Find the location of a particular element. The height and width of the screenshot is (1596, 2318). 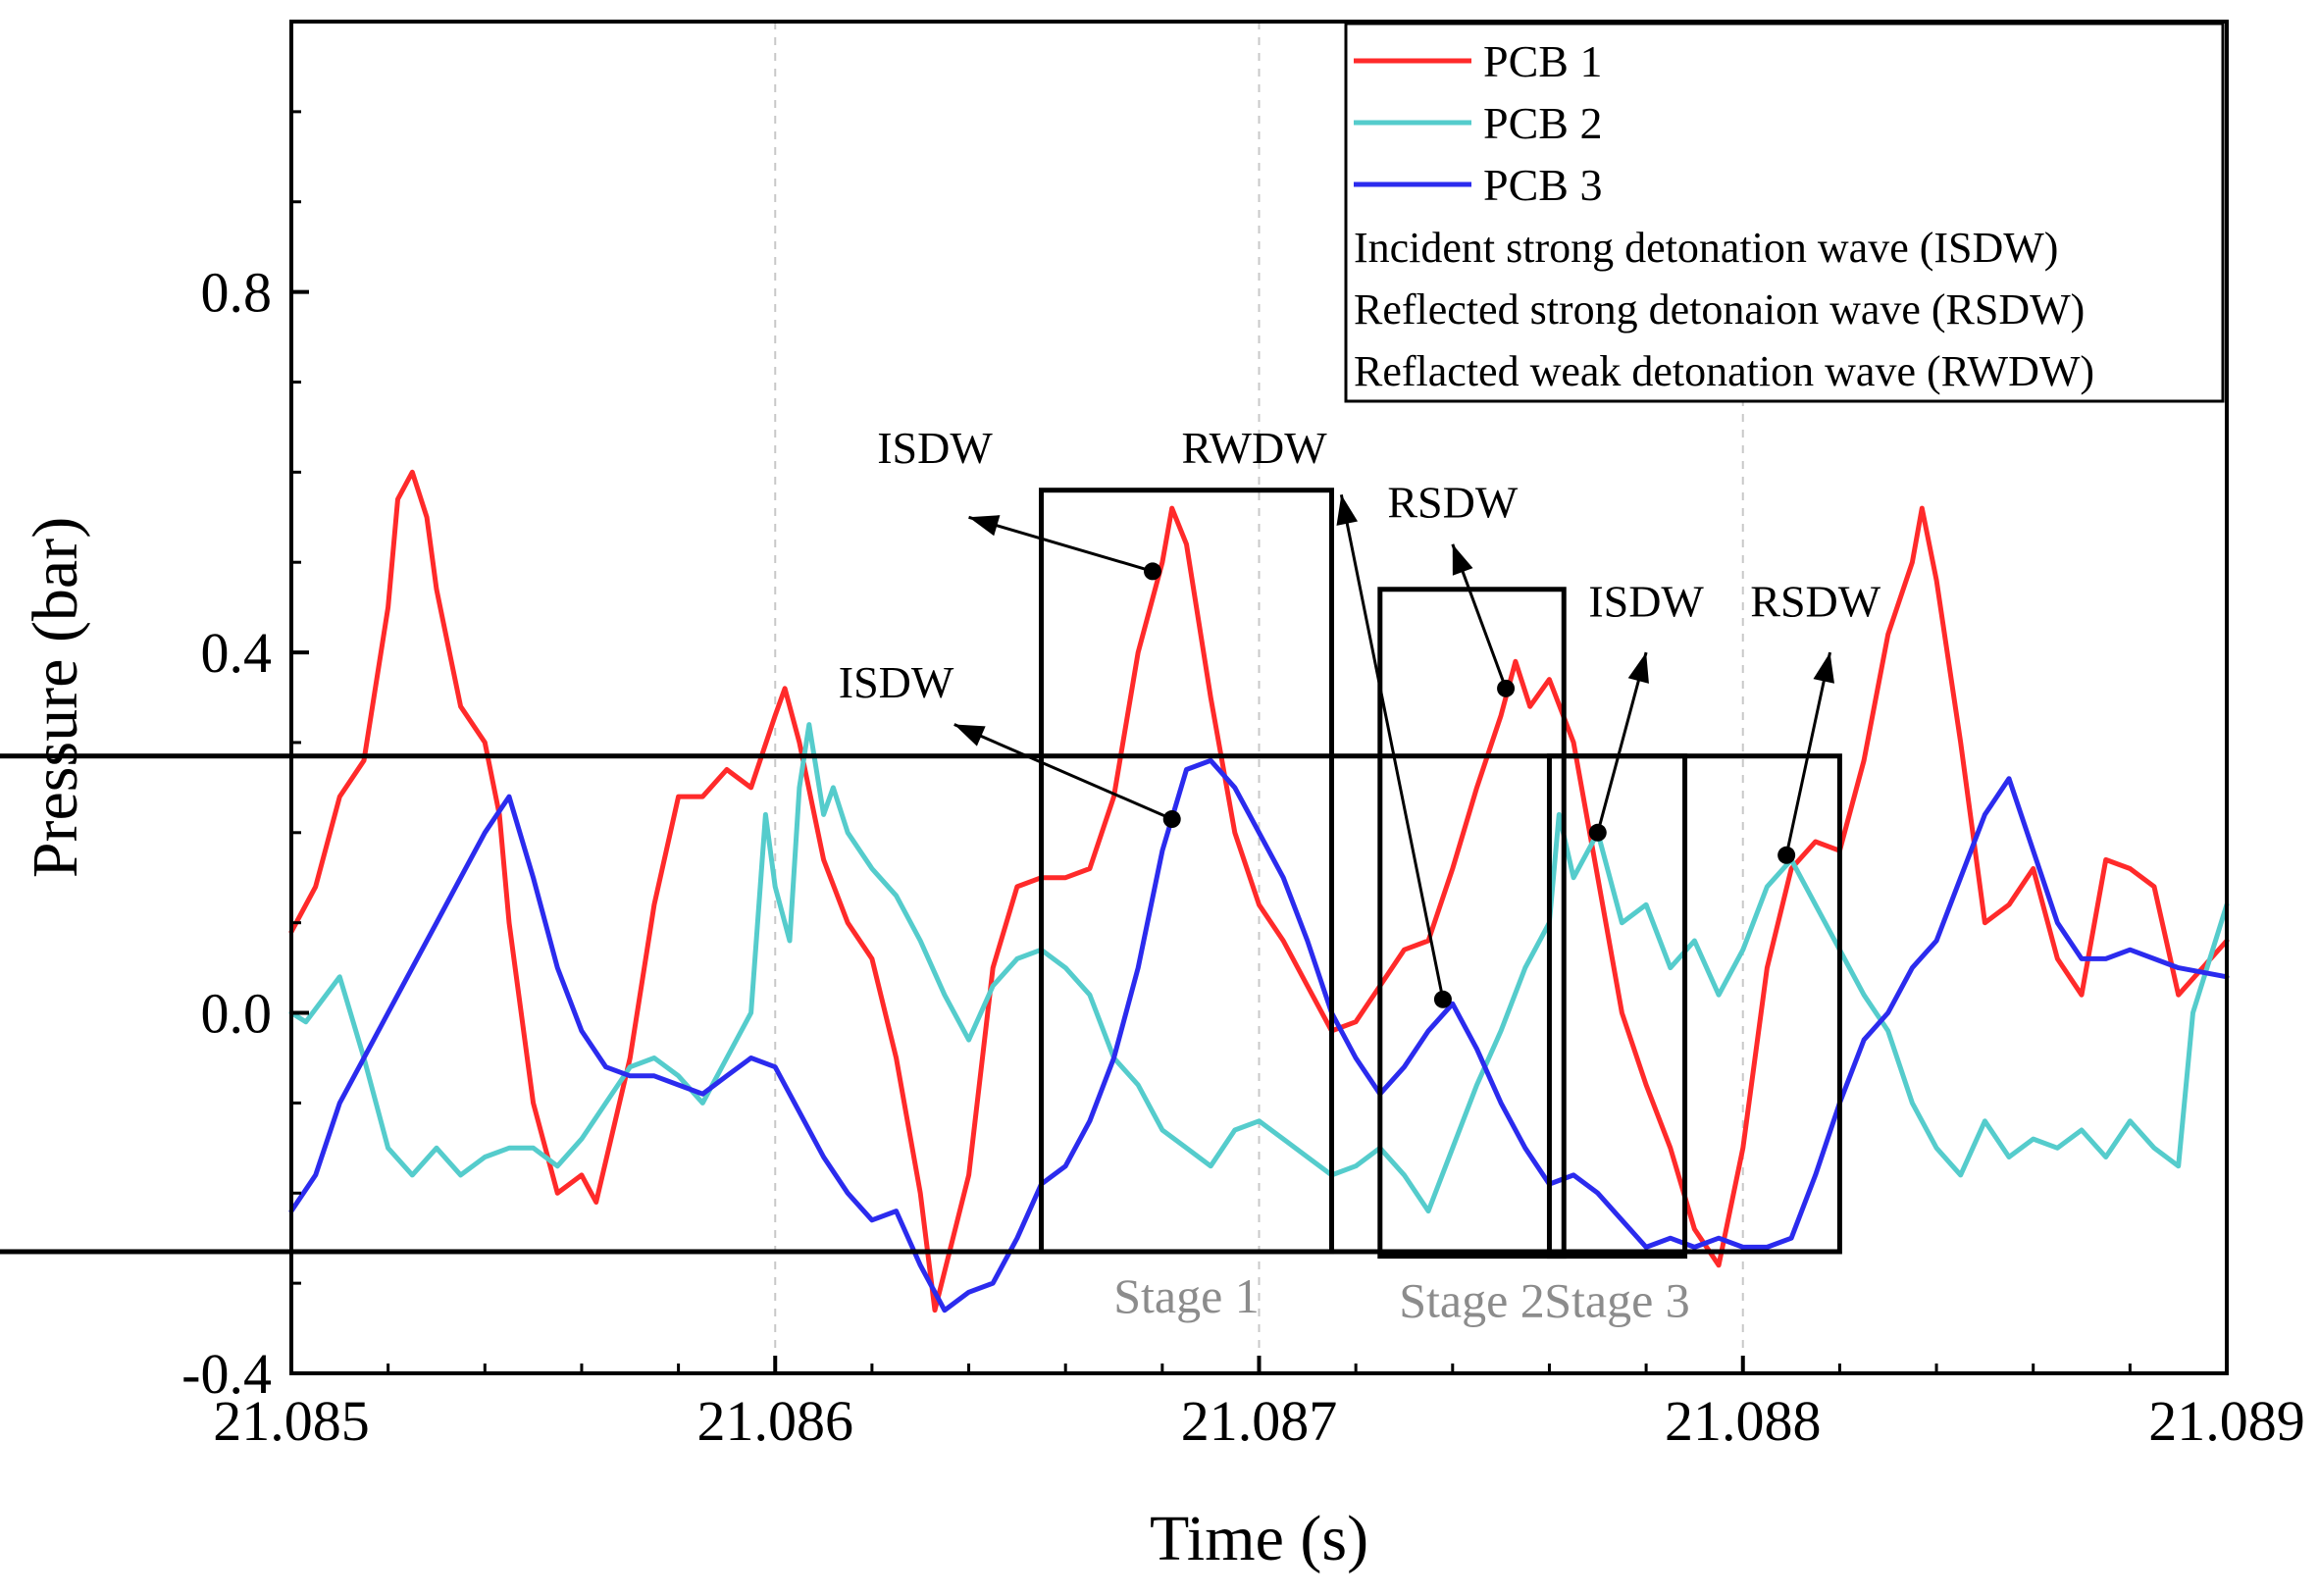

legend-box is located at coordinates (1785, 212).